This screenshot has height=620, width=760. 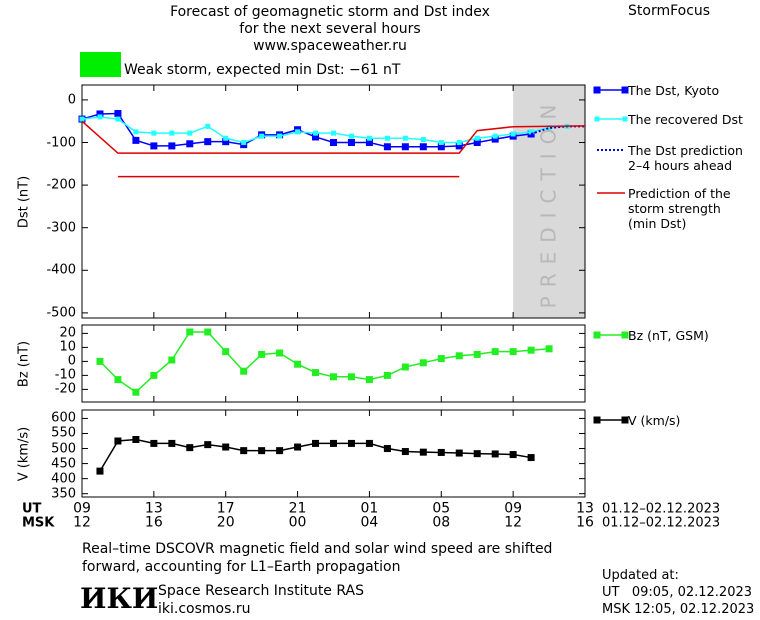 What do you see at coordinates (82, 508) in the screenshot?
I see `x-tick-label: 09` at bounding box center [82, 508].